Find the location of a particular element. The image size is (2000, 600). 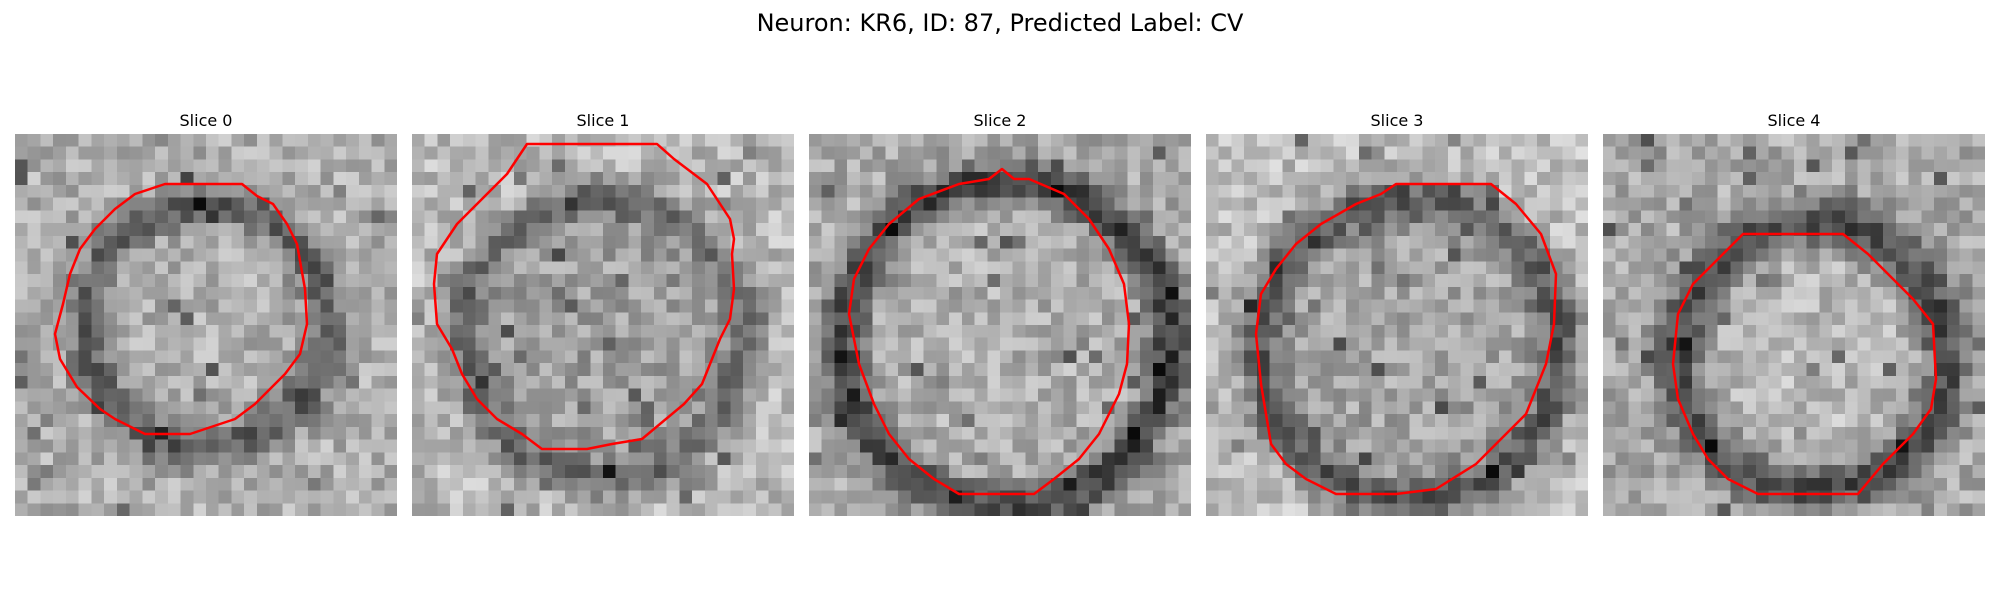

figure-title: Neuron: KR6, ID: 87, Predicted Label: CV is located at coordinates (1000, 23).